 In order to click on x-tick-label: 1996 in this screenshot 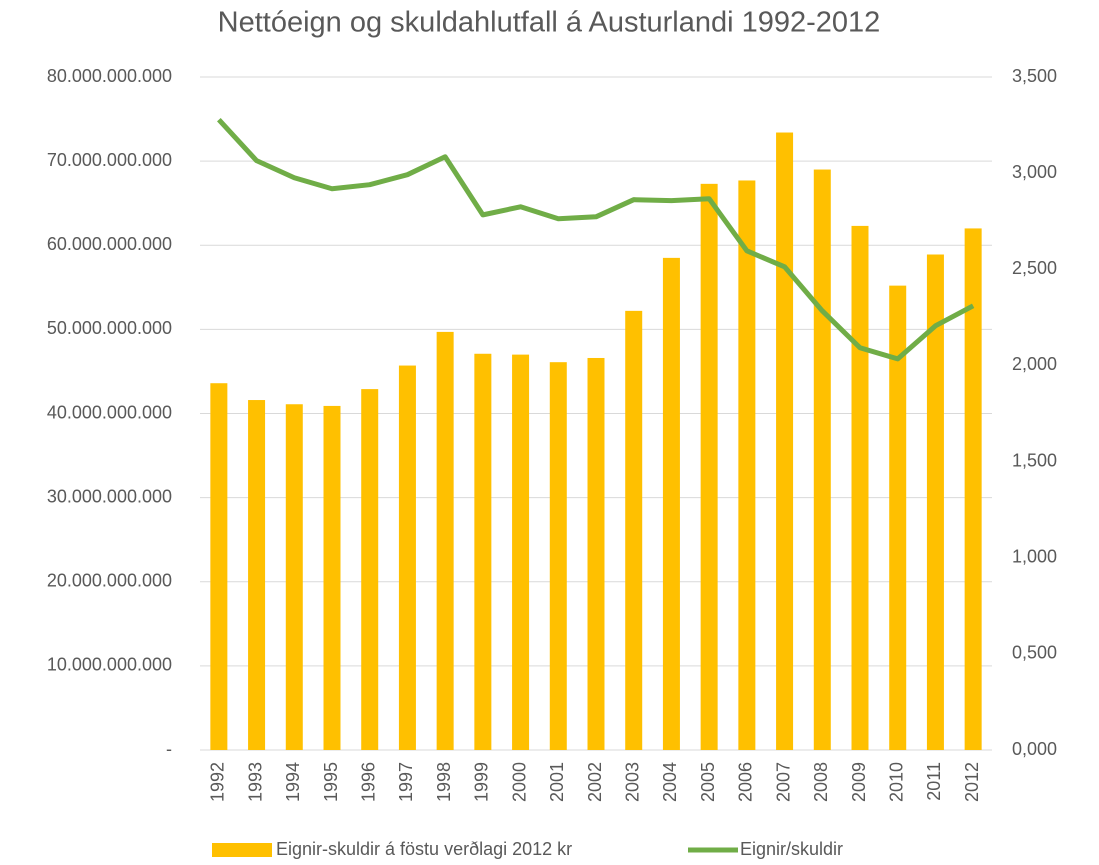, I will do `click(368, 782)`.